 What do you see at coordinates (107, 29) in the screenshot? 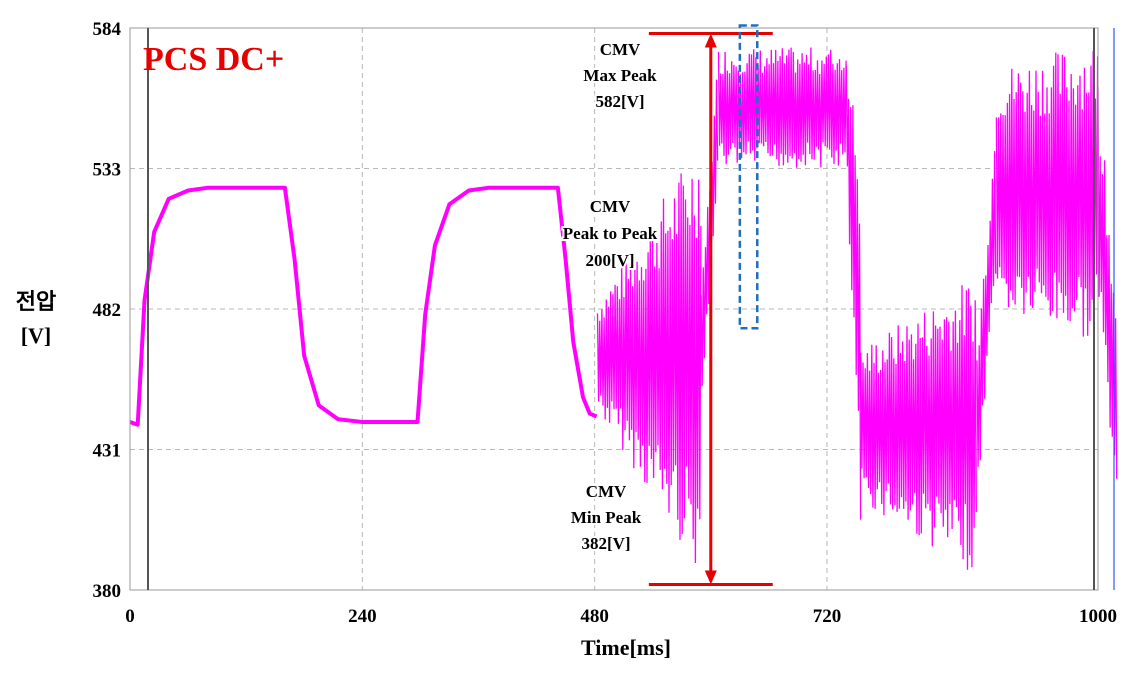
I see `y-tick-label: 584` at bounding box center [107, 29].